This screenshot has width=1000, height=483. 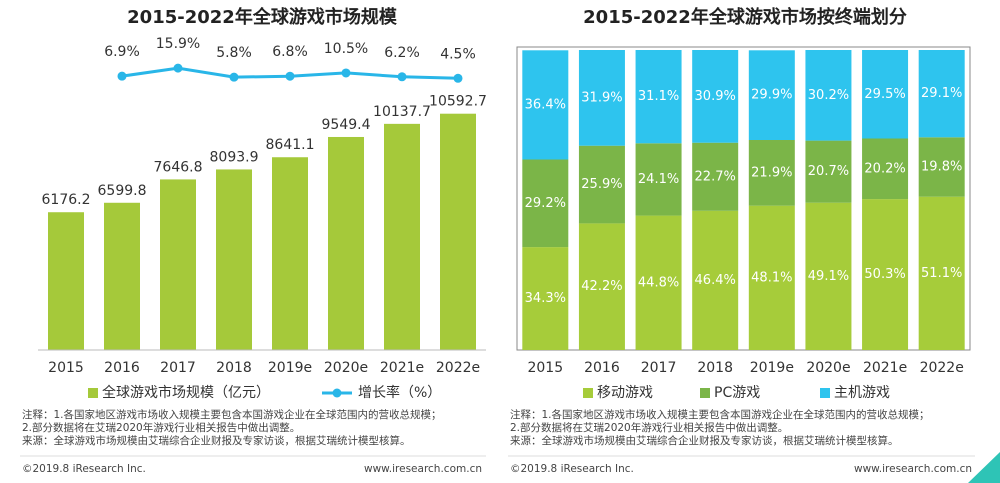 What do you see at coordinates (178, 44) in the screenshot?
I see `growth-label: 15.9%` at bounding box center [178, 44].